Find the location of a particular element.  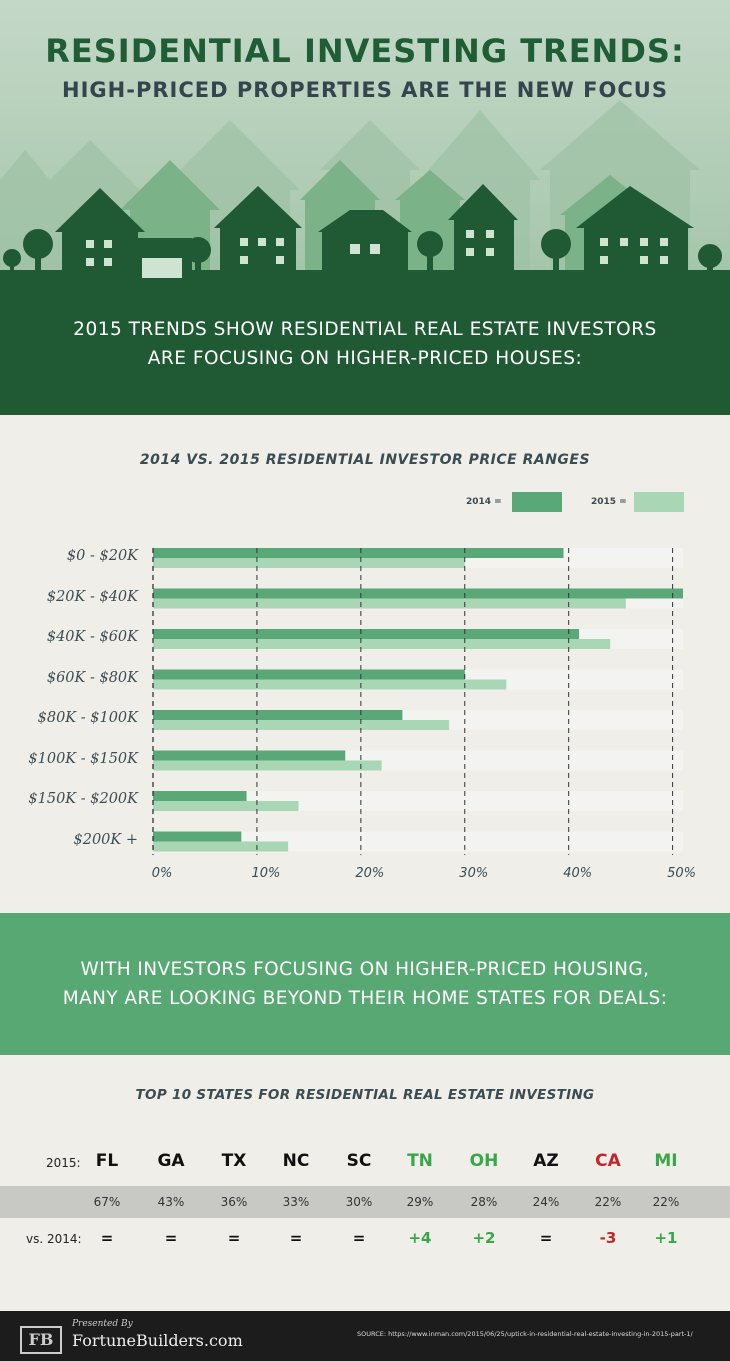

percent-band is located at coordinates (365, 1202).